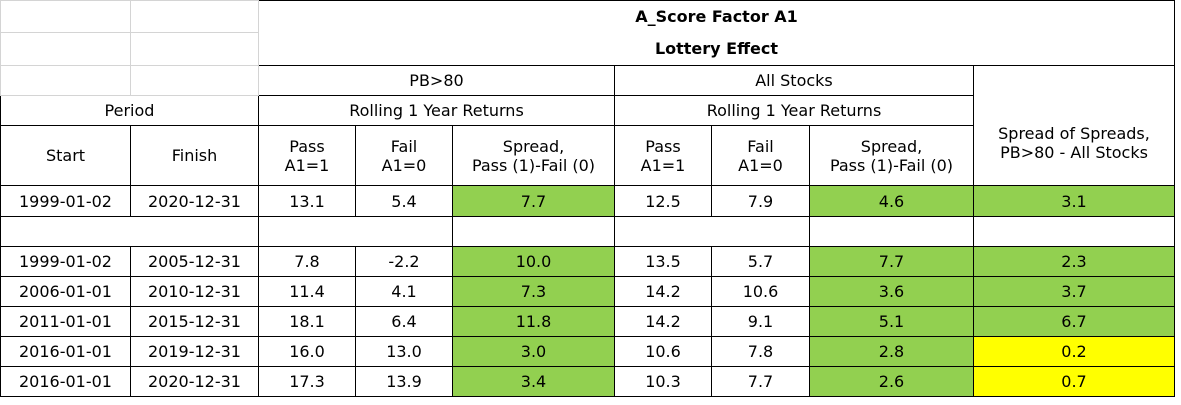 This screenshot has width=1181, height=405. What do you see at coordinates (663, 351) in the screenshot?
I see `cell-all-pass: 10.6` at bounding box center [663, 351].